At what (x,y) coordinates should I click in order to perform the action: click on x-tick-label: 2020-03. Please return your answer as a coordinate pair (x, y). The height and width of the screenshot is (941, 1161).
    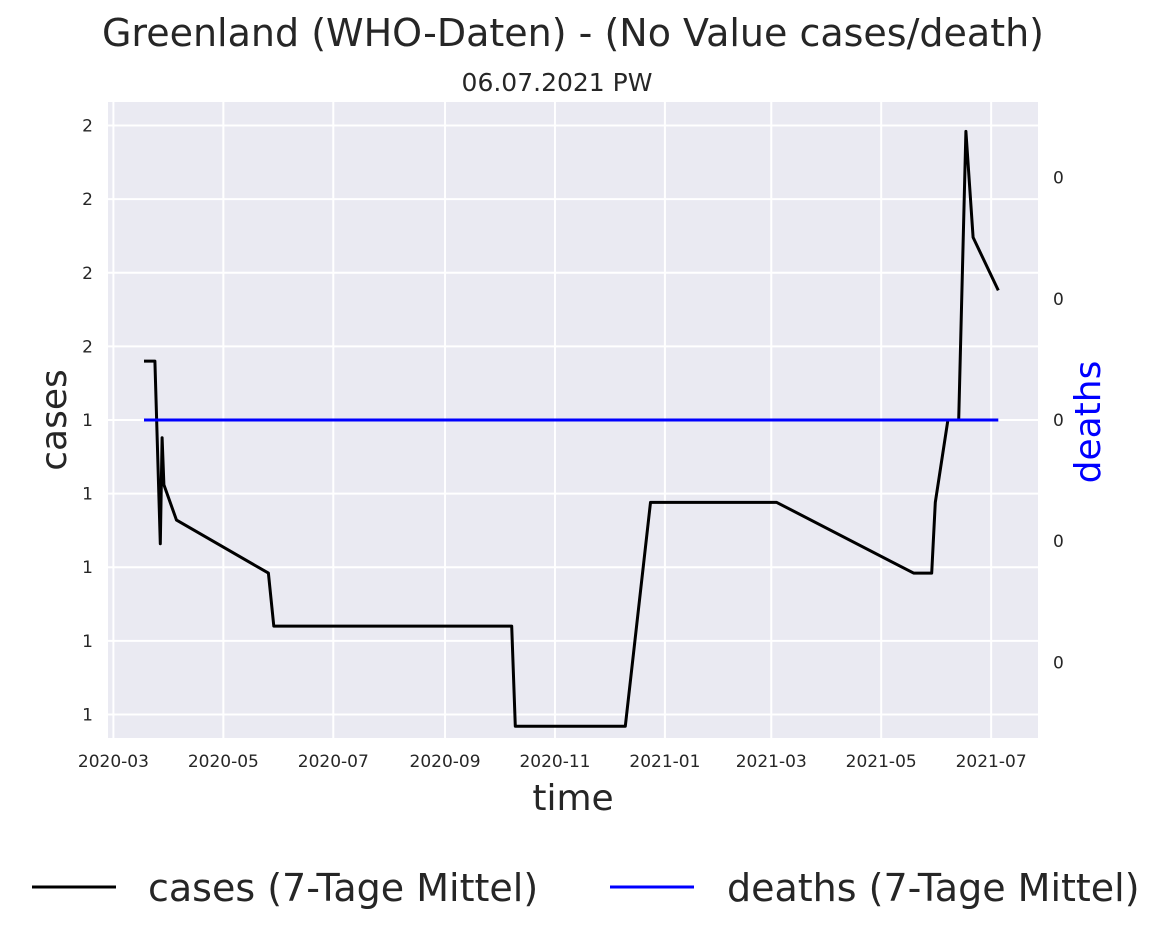
    Looking at the image, I should click on (113, 762).